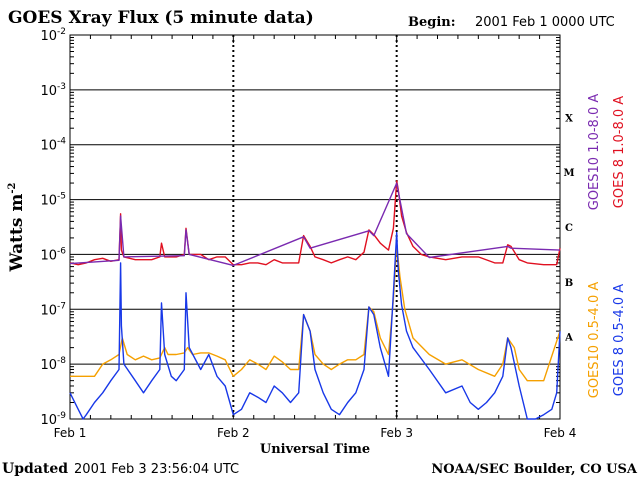 This screenshot has height=480, width=640. Describe the element at coordinates (594, 152) in the screenshot. I see `legend-right-item-0: GOES10 1.0-8.0 A` at that location.